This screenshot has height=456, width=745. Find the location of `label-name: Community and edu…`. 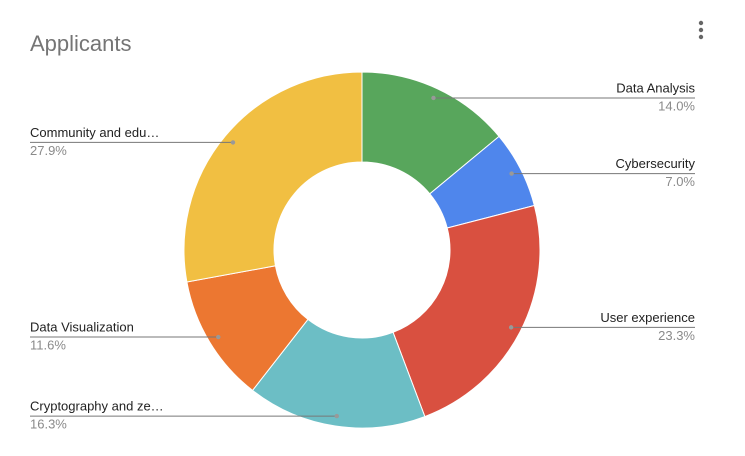

label-name: Community and edu… is located at coordinates (94, 132).